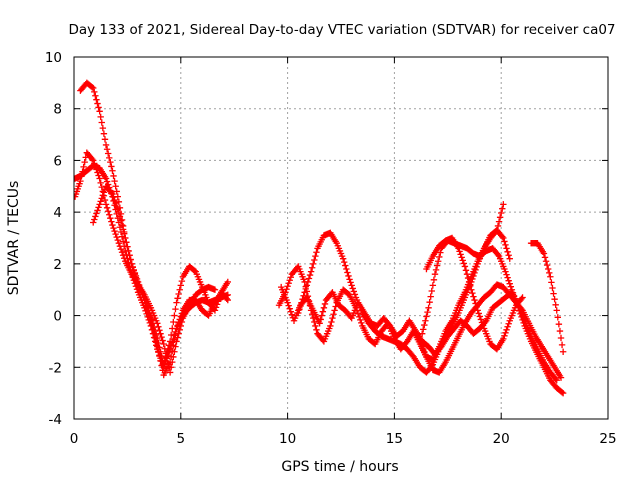 The width and height of the screenshot is (640, 480). Describe the element at coordinates (74, 439) in the screenshot. I see `x-tick-label: 0` at that location.